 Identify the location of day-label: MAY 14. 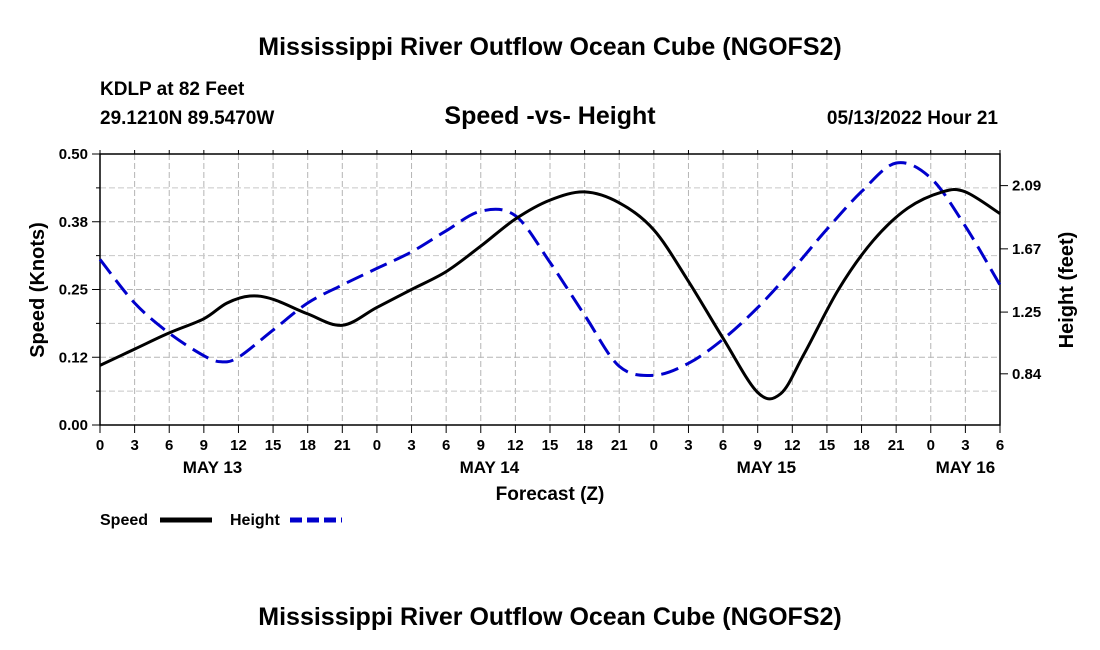
(490, 467).